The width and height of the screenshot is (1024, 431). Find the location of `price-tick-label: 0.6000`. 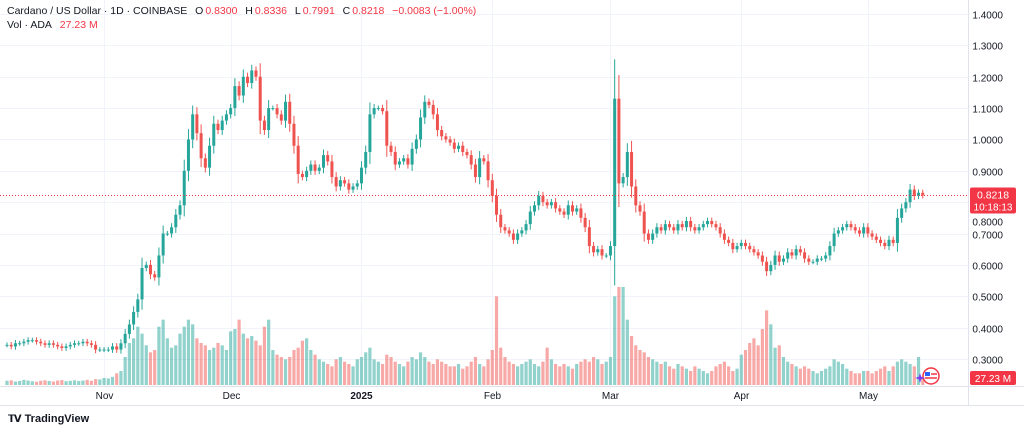

price-tick-label: 0.6000 is located at coordinates (987, 267).